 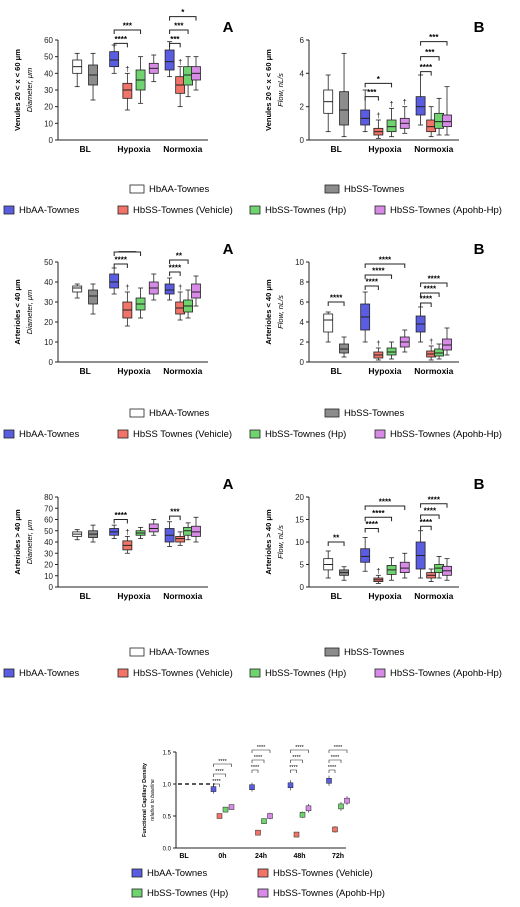 I want to click on legend-label: HbSS-Townes (Vehicle), so click(x=323, y=873).